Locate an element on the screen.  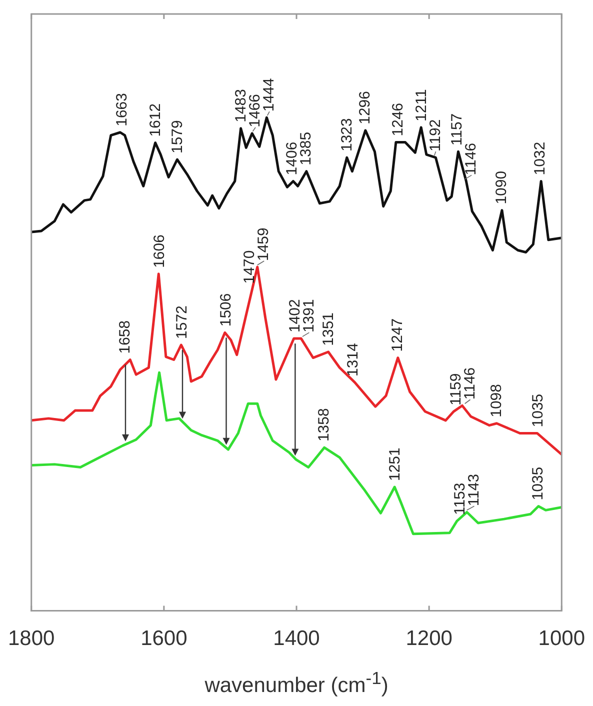
x-tick-label: 1400 is located at coordinates (296, 638).